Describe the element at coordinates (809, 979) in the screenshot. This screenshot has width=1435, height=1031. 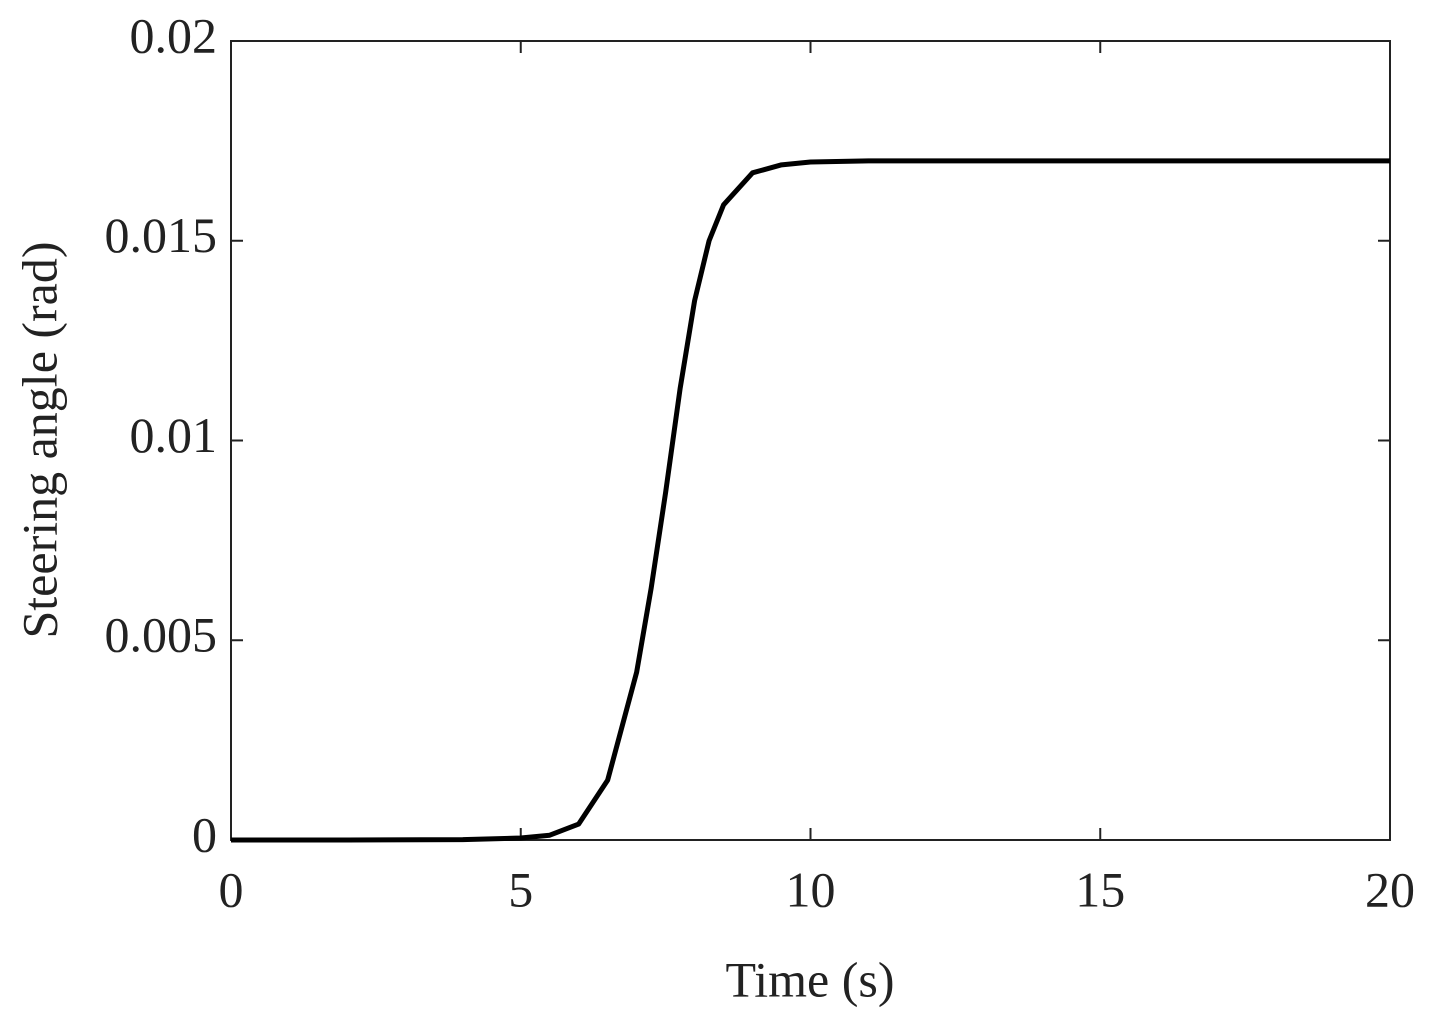
I see `x-axis-label: Time (s)` at that location.